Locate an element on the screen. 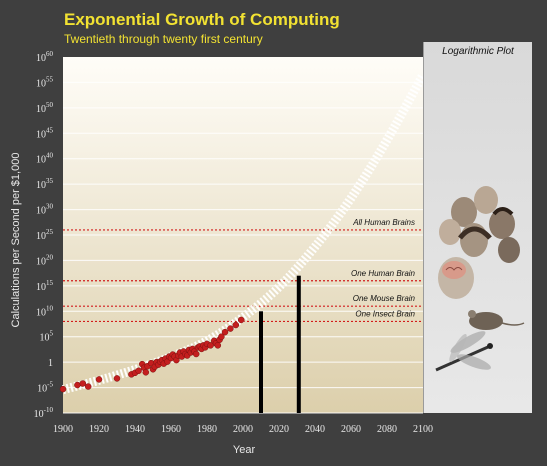 The height and width of the screenshot is (466, 547). y-axis-label: Calculations per Second per $1,000 is located at coordinates (16, 240).